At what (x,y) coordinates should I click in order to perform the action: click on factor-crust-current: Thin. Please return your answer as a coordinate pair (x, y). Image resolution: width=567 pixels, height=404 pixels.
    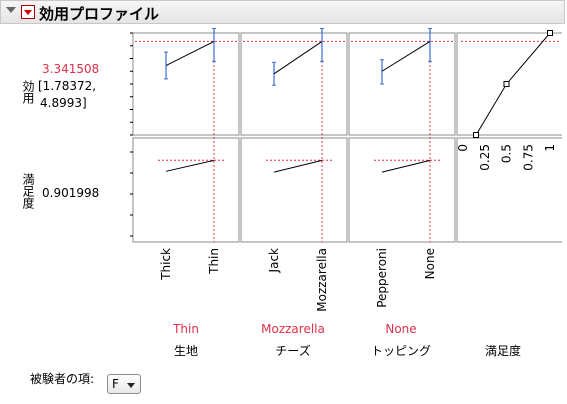
    Looking at the image, I should click on (186, 329).